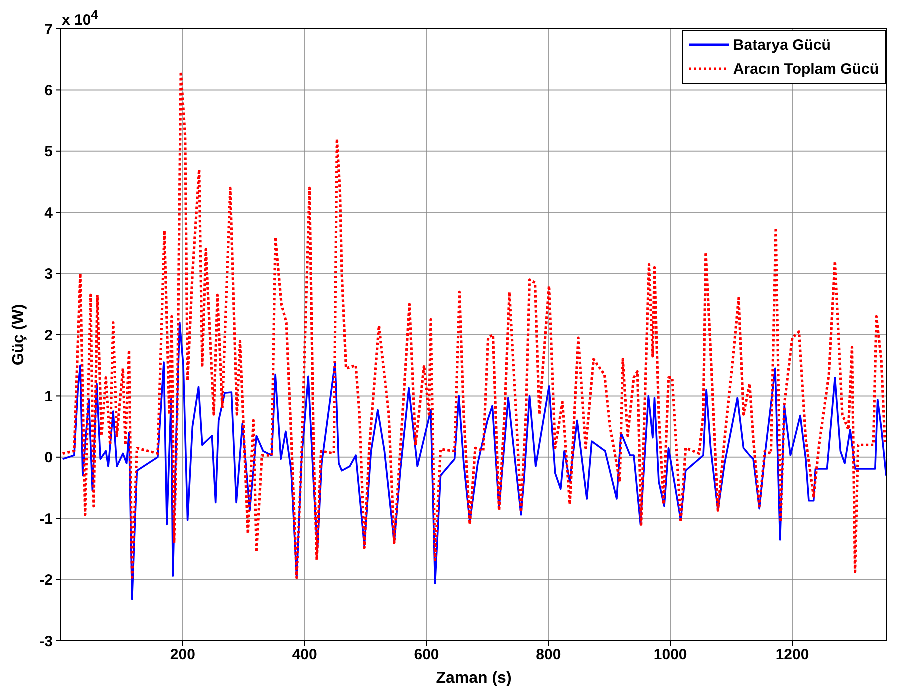 This screenshot has width=900, height=699. Describe the element at coordinates (48, 397) in the screenshot. I see `y-tick-label: 1` at that location.